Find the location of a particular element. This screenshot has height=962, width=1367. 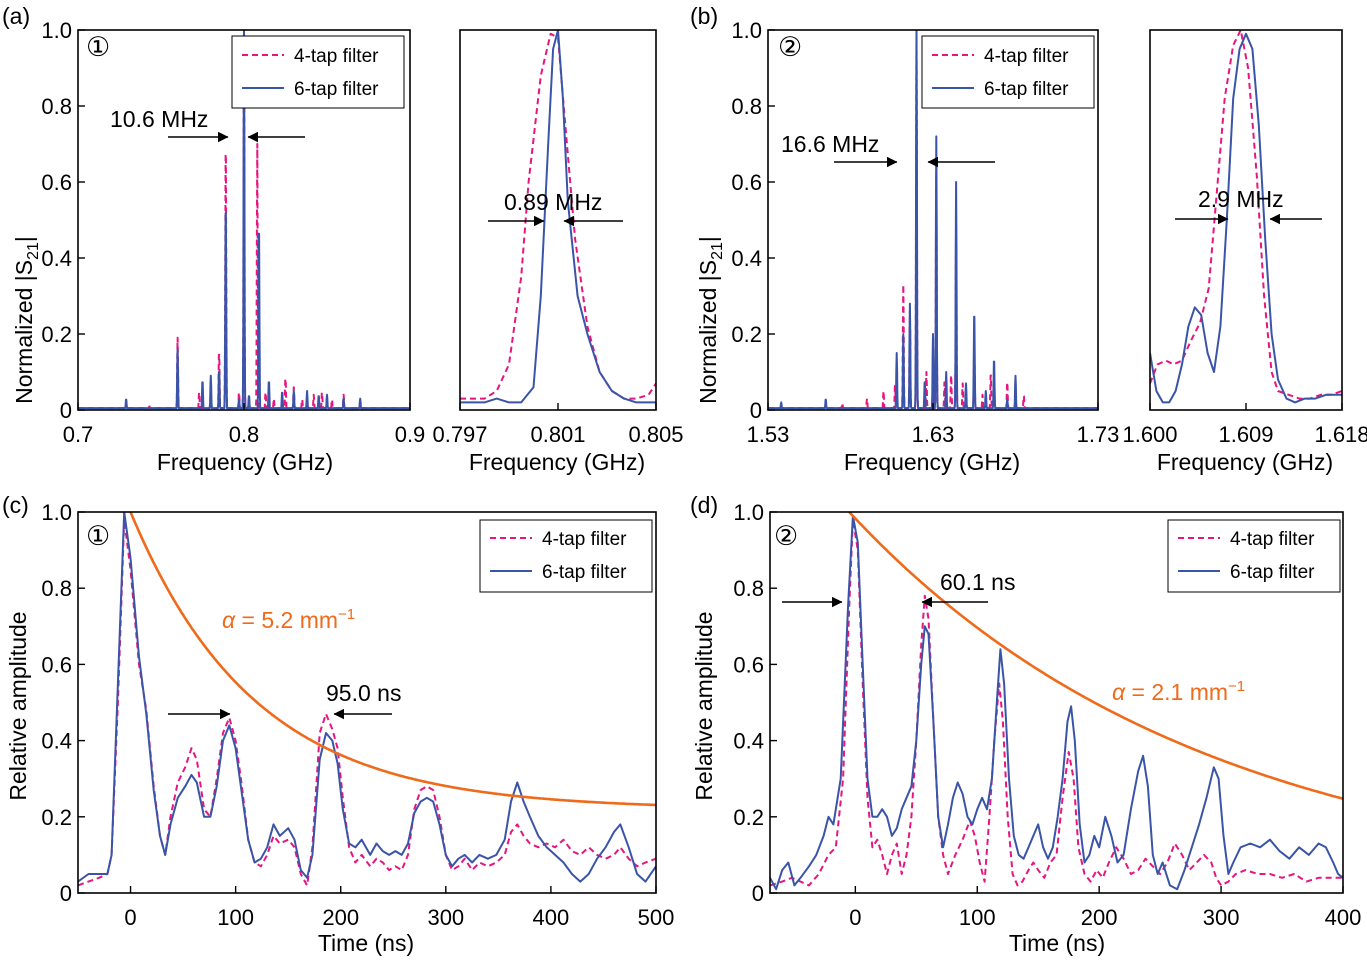

x-tick-label: 0.801 is located at coordinates (557, 434).